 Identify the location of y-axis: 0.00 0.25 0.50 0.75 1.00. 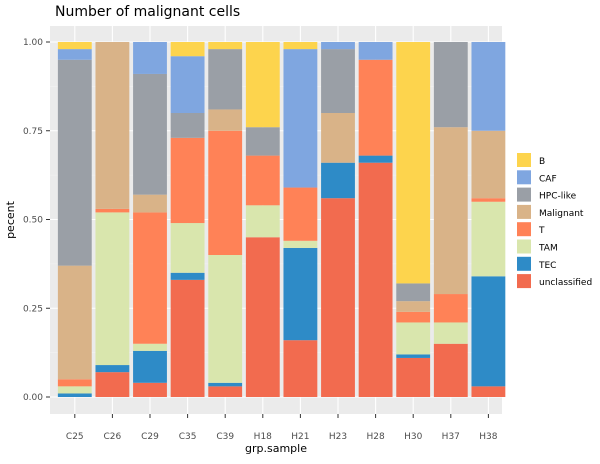
(36, 220).